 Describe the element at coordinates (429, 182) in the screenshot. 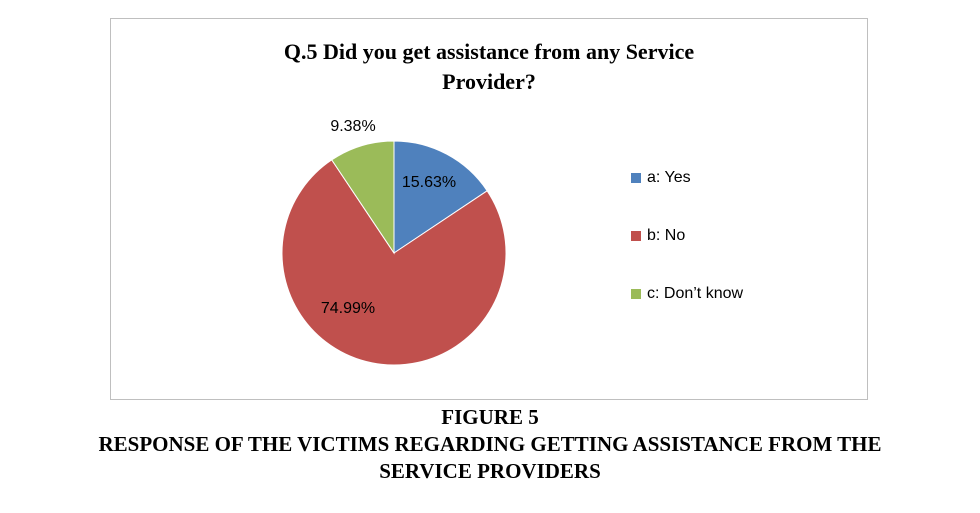

I see `data-label-1: 15.63%` at that location.